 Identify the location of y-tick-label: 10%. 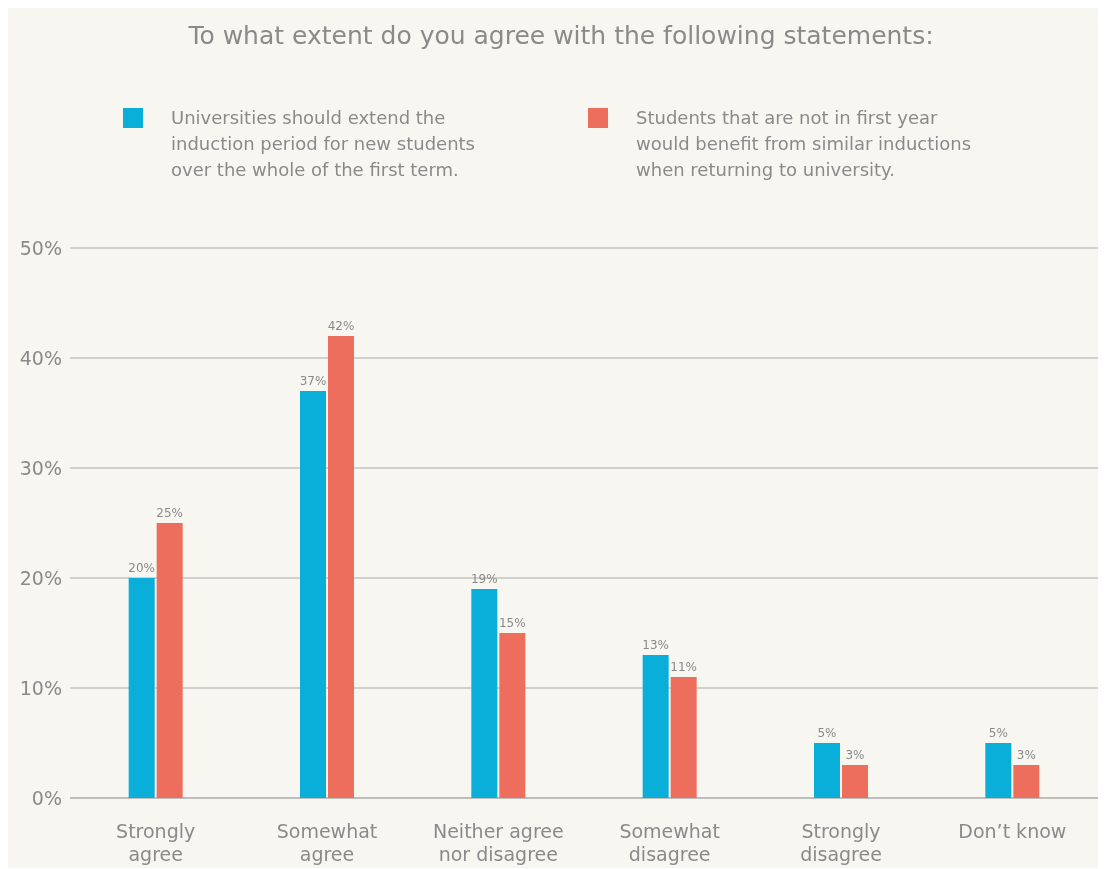
(40, 688).